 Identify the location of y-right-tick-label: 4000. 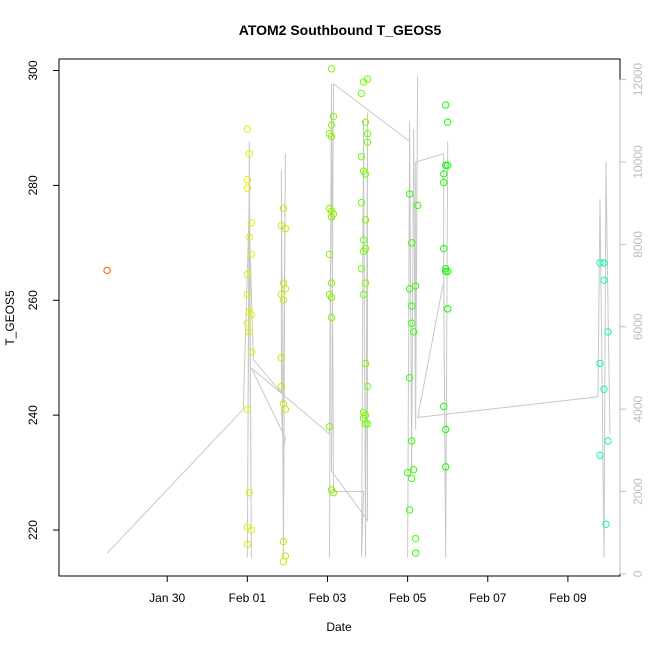
(638, 408).